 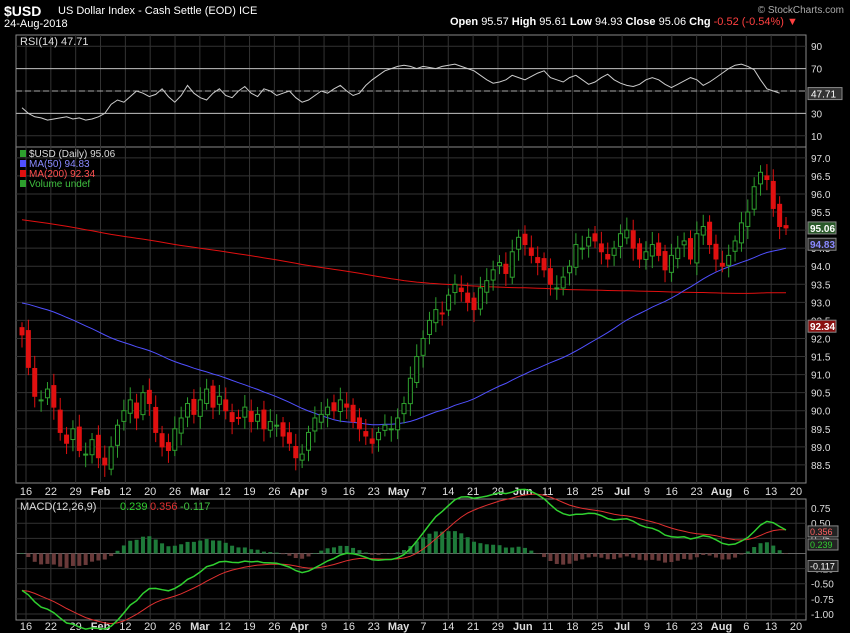 What do you see at coordinates (157, 11) in the screenshot?
I see `instrument-name: US Dollar Index - Cash Settle (EOD) ICE` at bounding box center [157, 11].